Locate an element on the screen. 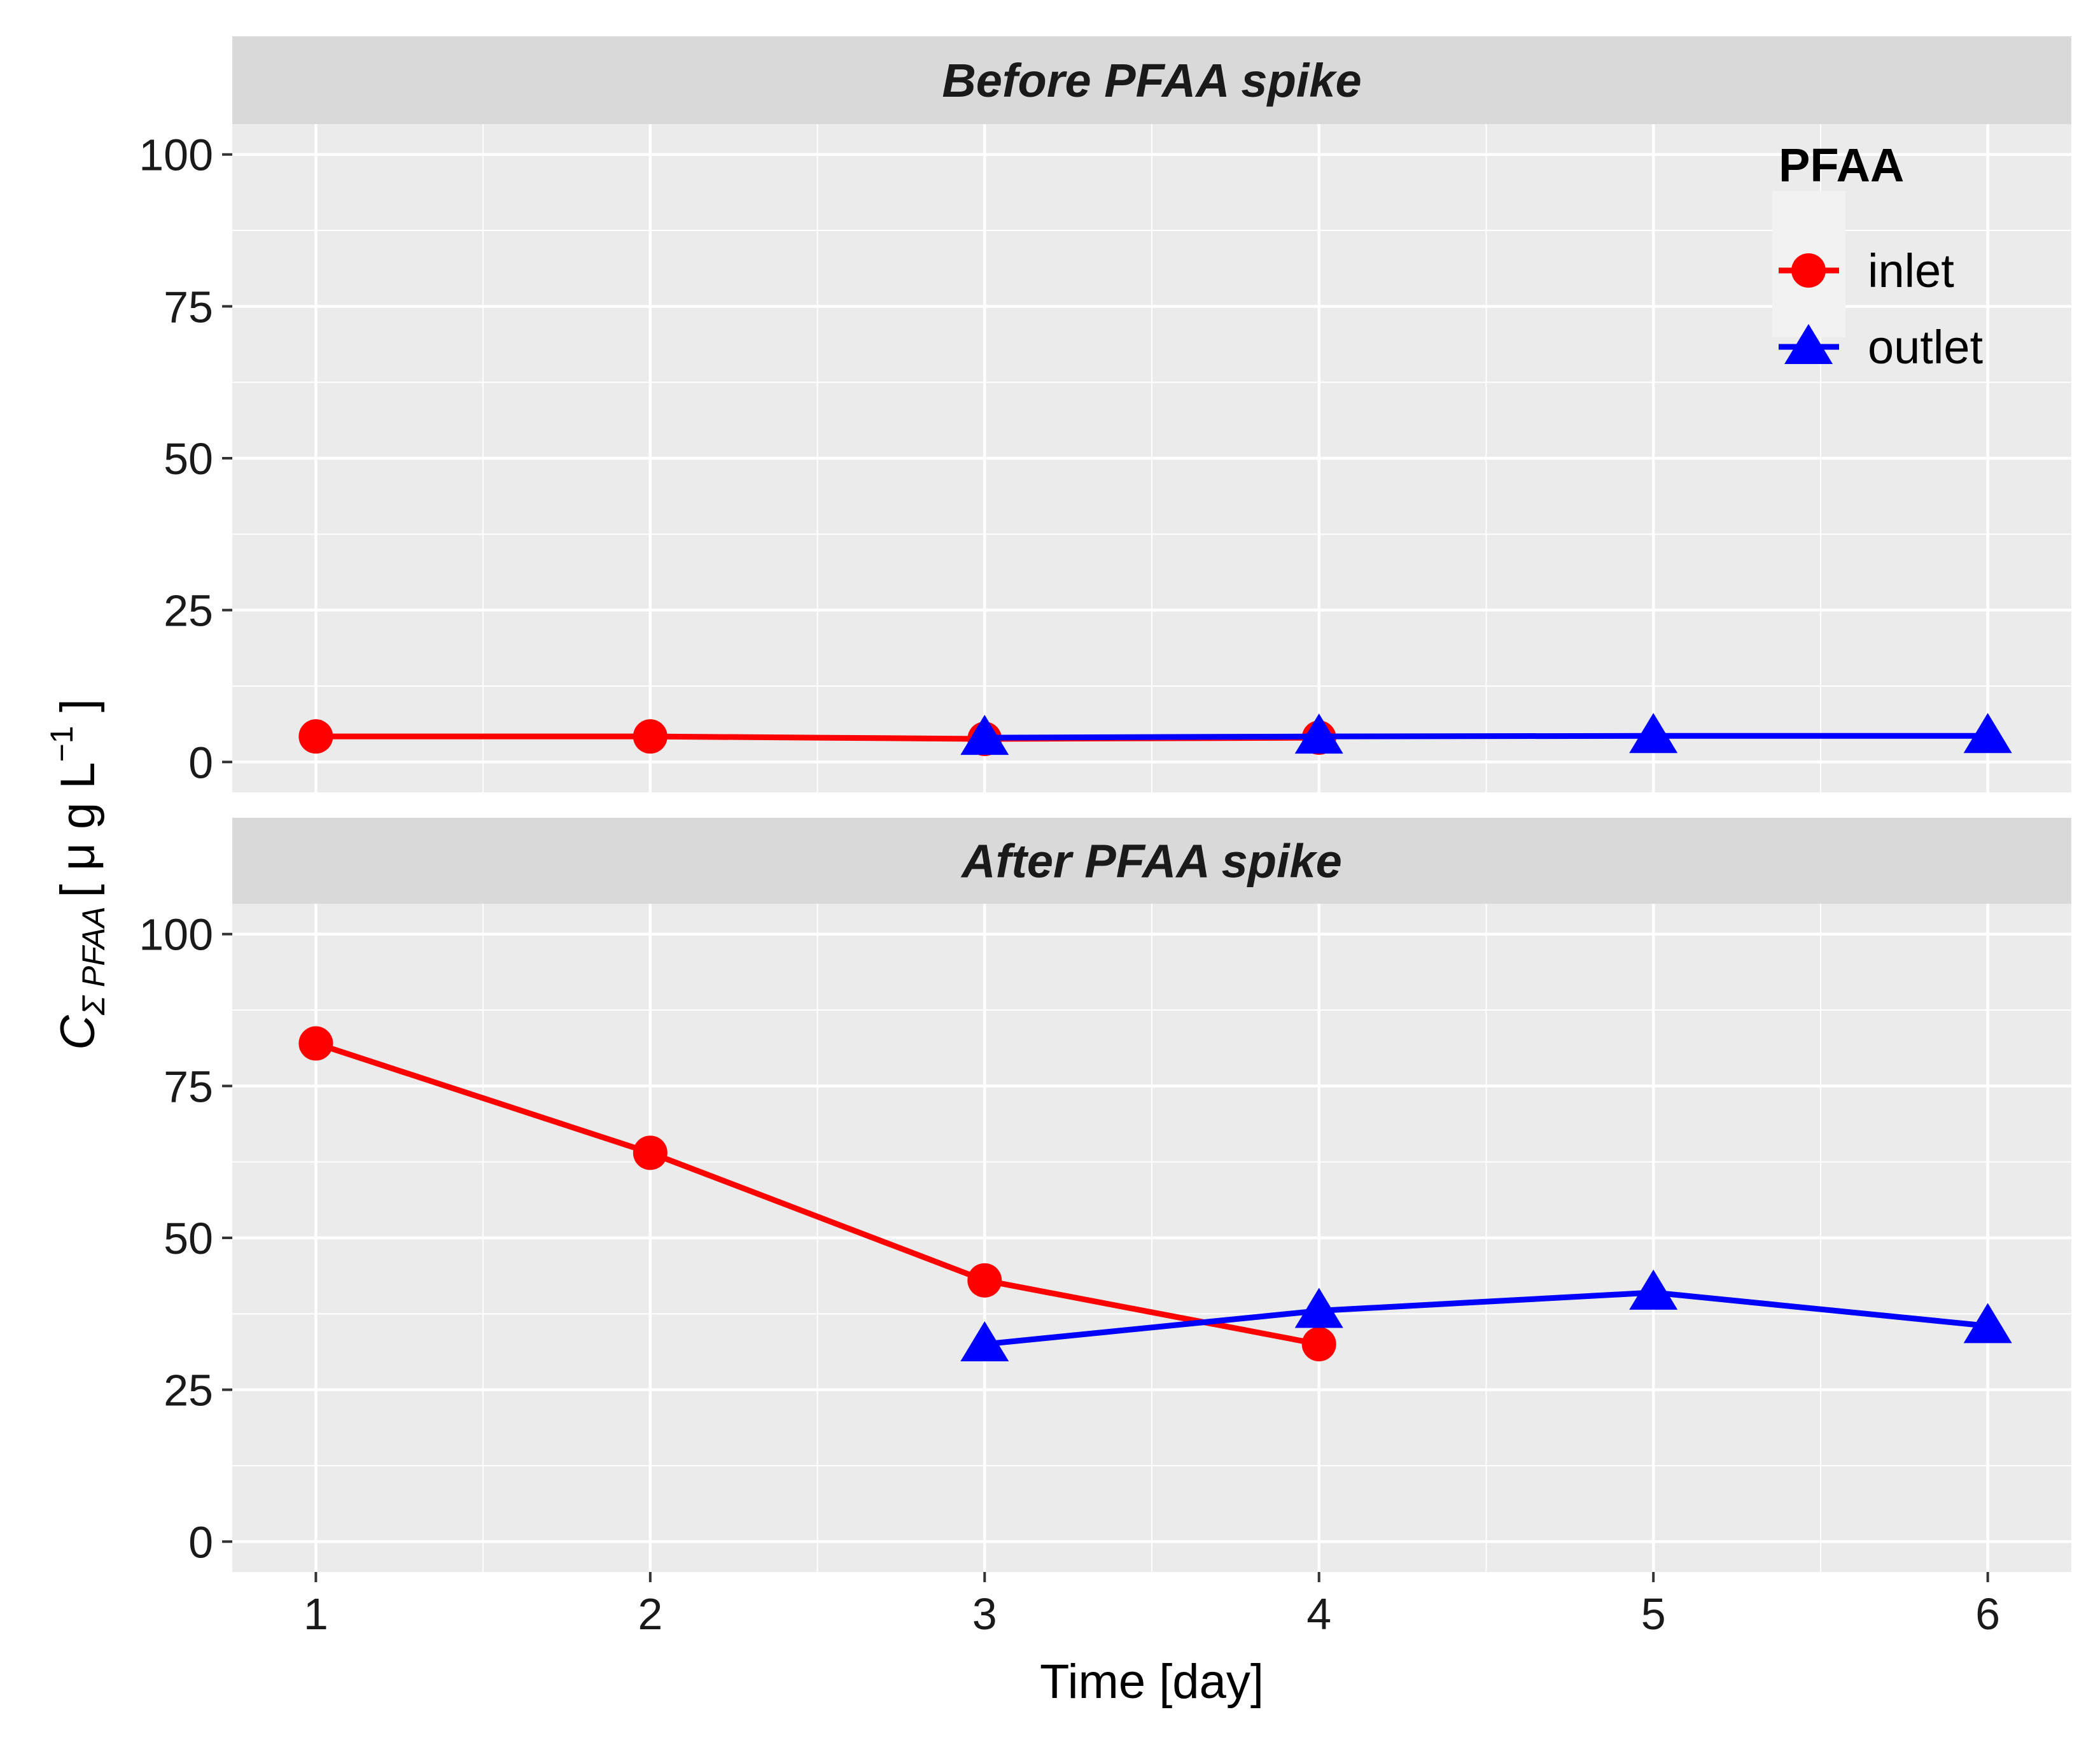 The width and height of the screenshot is (2100, 1740). y-axis-title-exponent: −1 is located at coordinates (62, 744).